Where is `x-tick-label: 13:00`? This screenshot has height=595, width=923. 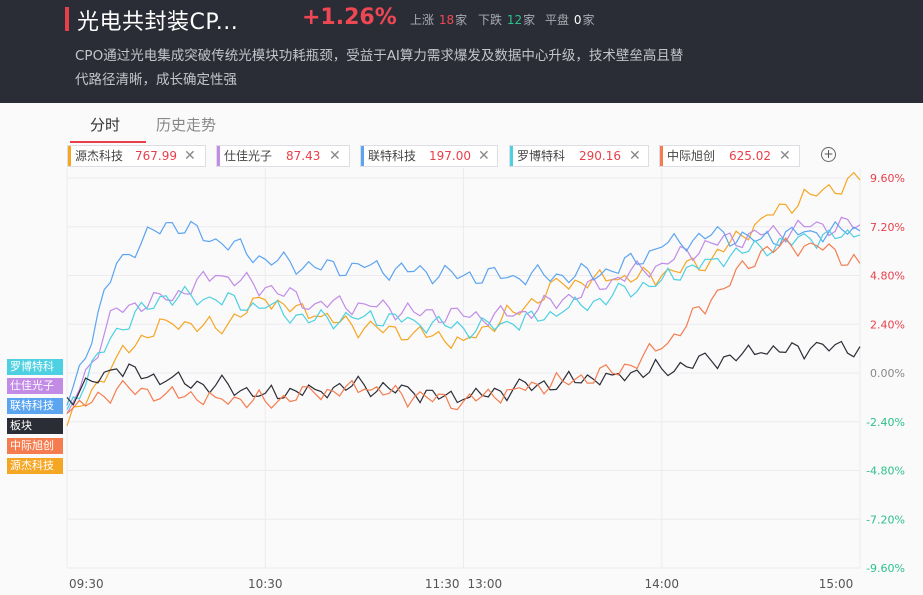
x-tick-label: 13:00 is located at coordinates (485, 584).